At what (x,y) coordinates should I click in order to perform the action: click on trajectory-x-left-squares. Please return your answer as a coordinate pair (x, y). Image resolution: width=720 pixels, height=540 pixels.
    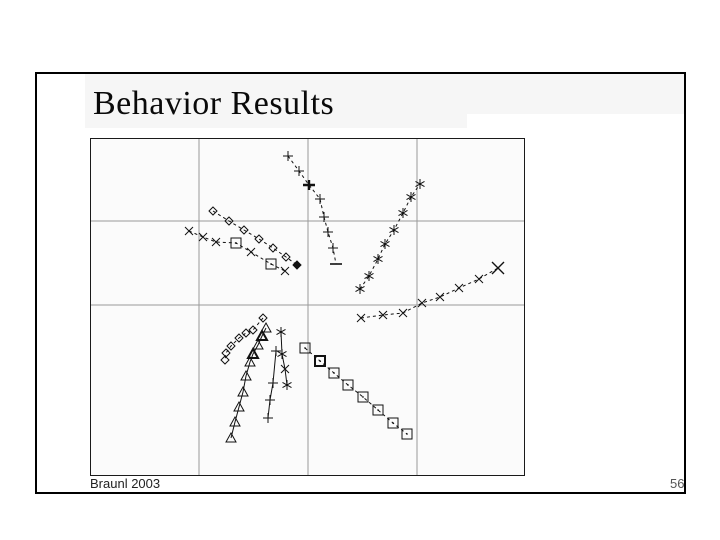
    Looking at the image, I should click on (237, 251).